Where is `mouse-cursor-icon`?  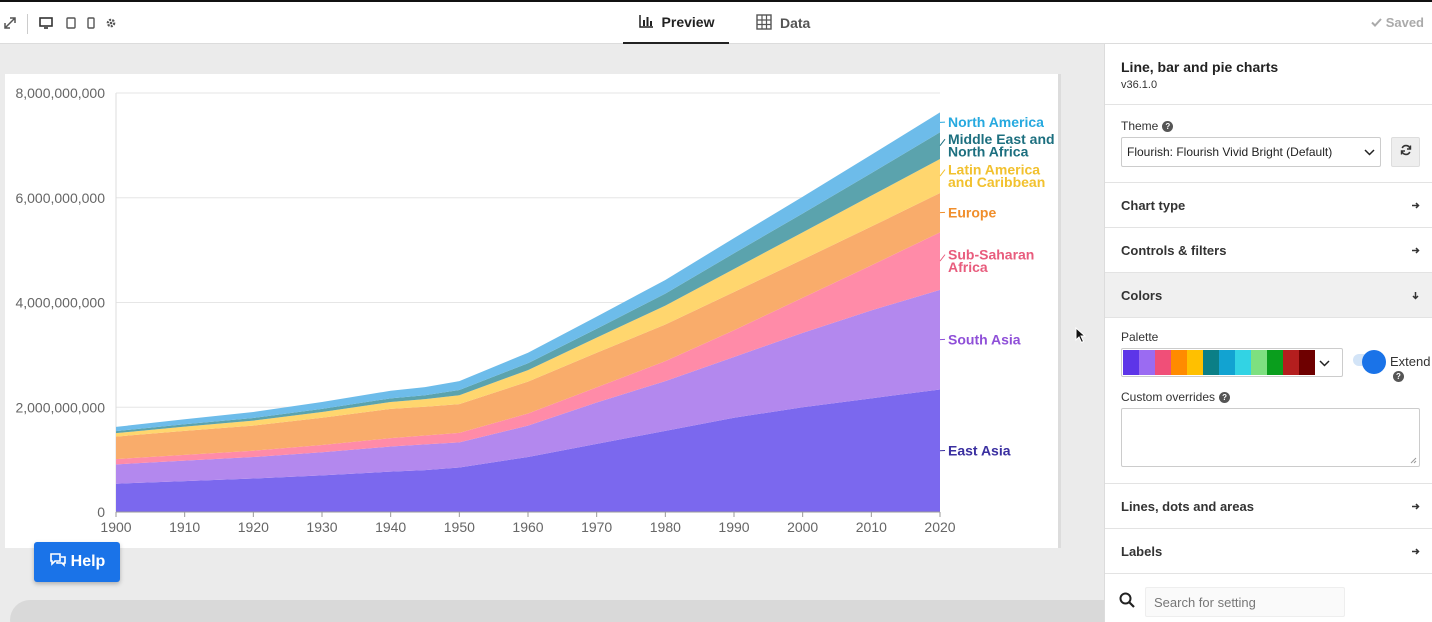 mouse-cursor-icon is located at coordinates (1081, 337).